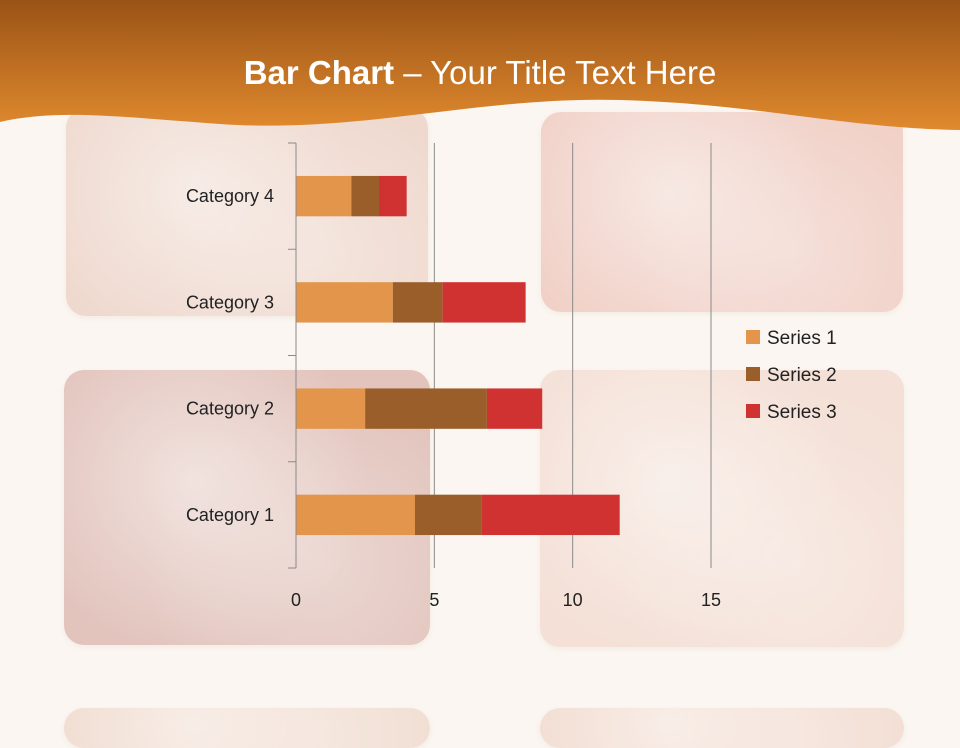  Describe the element at coordinates (230, 196) in the screenshot. I see `category-label: Category 4` at that location.